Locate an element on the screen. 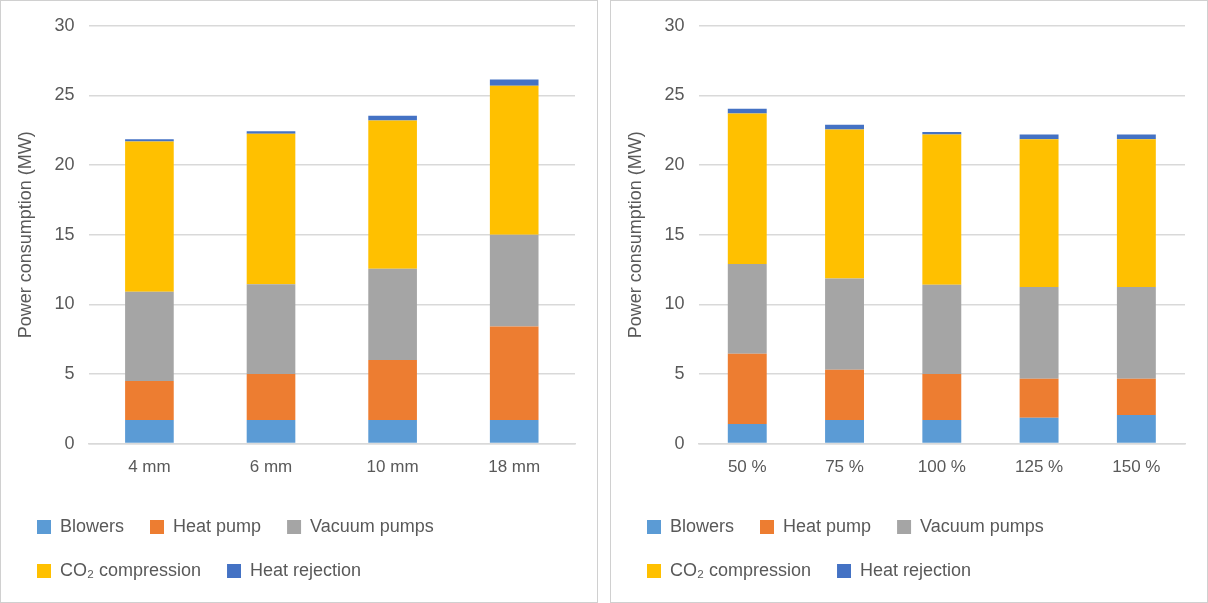  x-tick-label: 100 % is located at coordinates (941, 467).